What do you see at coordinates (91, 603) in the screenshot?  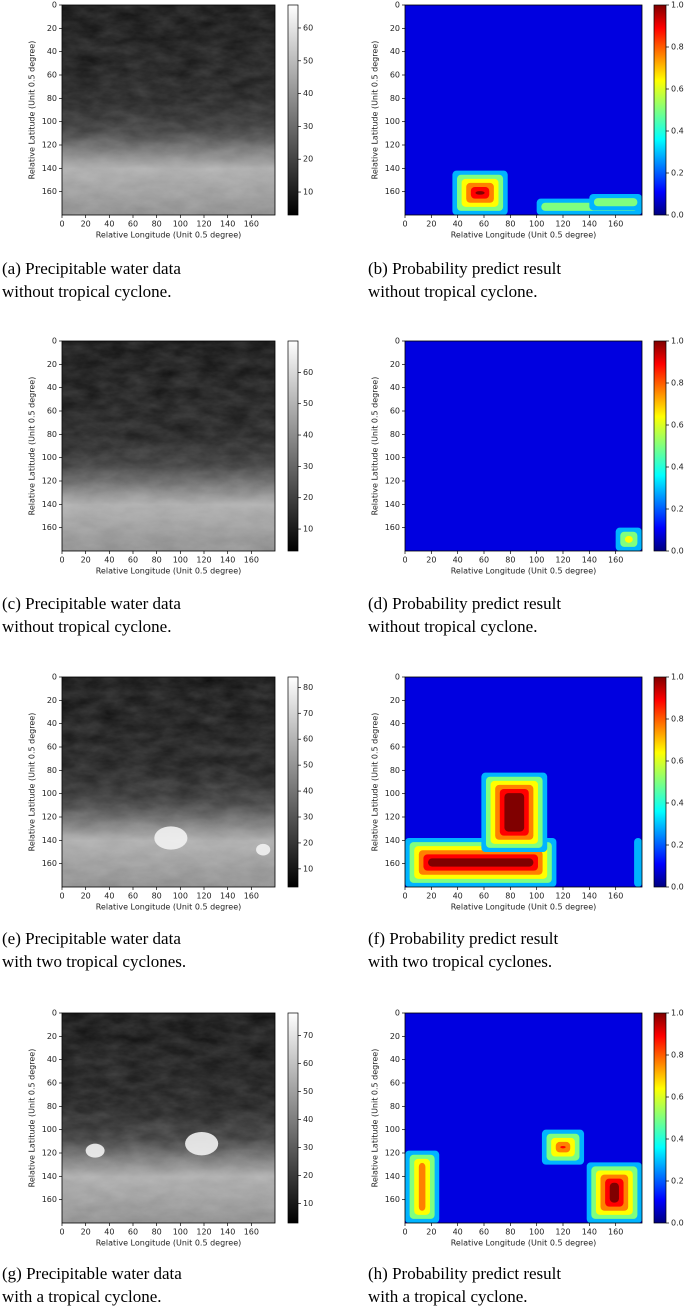 I see `caption: (c) Precipitable water data` at bounding box center [91, 603].